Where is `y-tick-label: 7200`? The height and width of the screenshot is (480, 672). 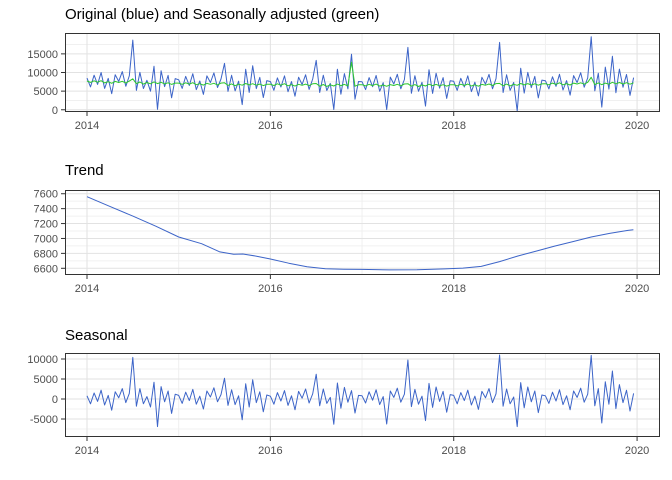 y-tick-label: 7200 is located at coordinates (46, 225).